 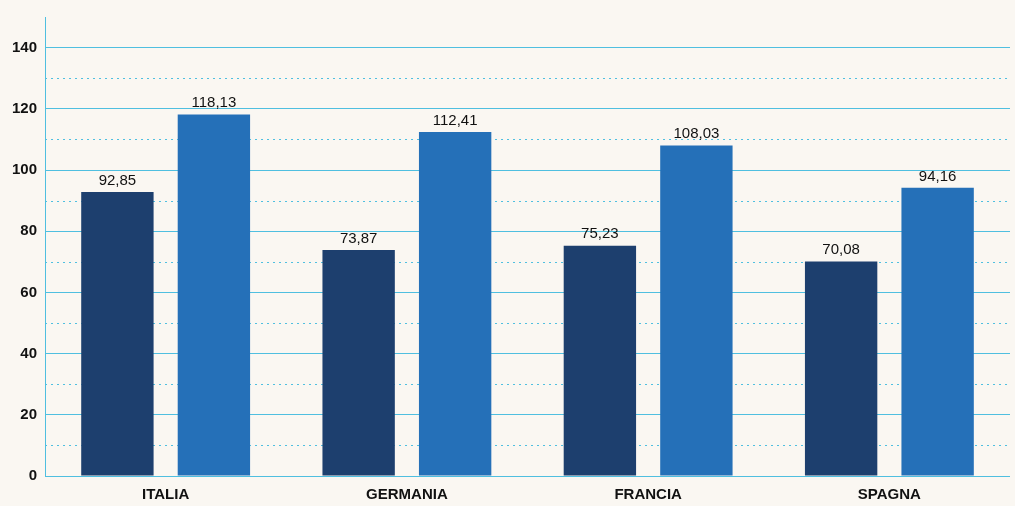 I want to click on x-tick-label: FRANCIA, so click(x=648, y=494).